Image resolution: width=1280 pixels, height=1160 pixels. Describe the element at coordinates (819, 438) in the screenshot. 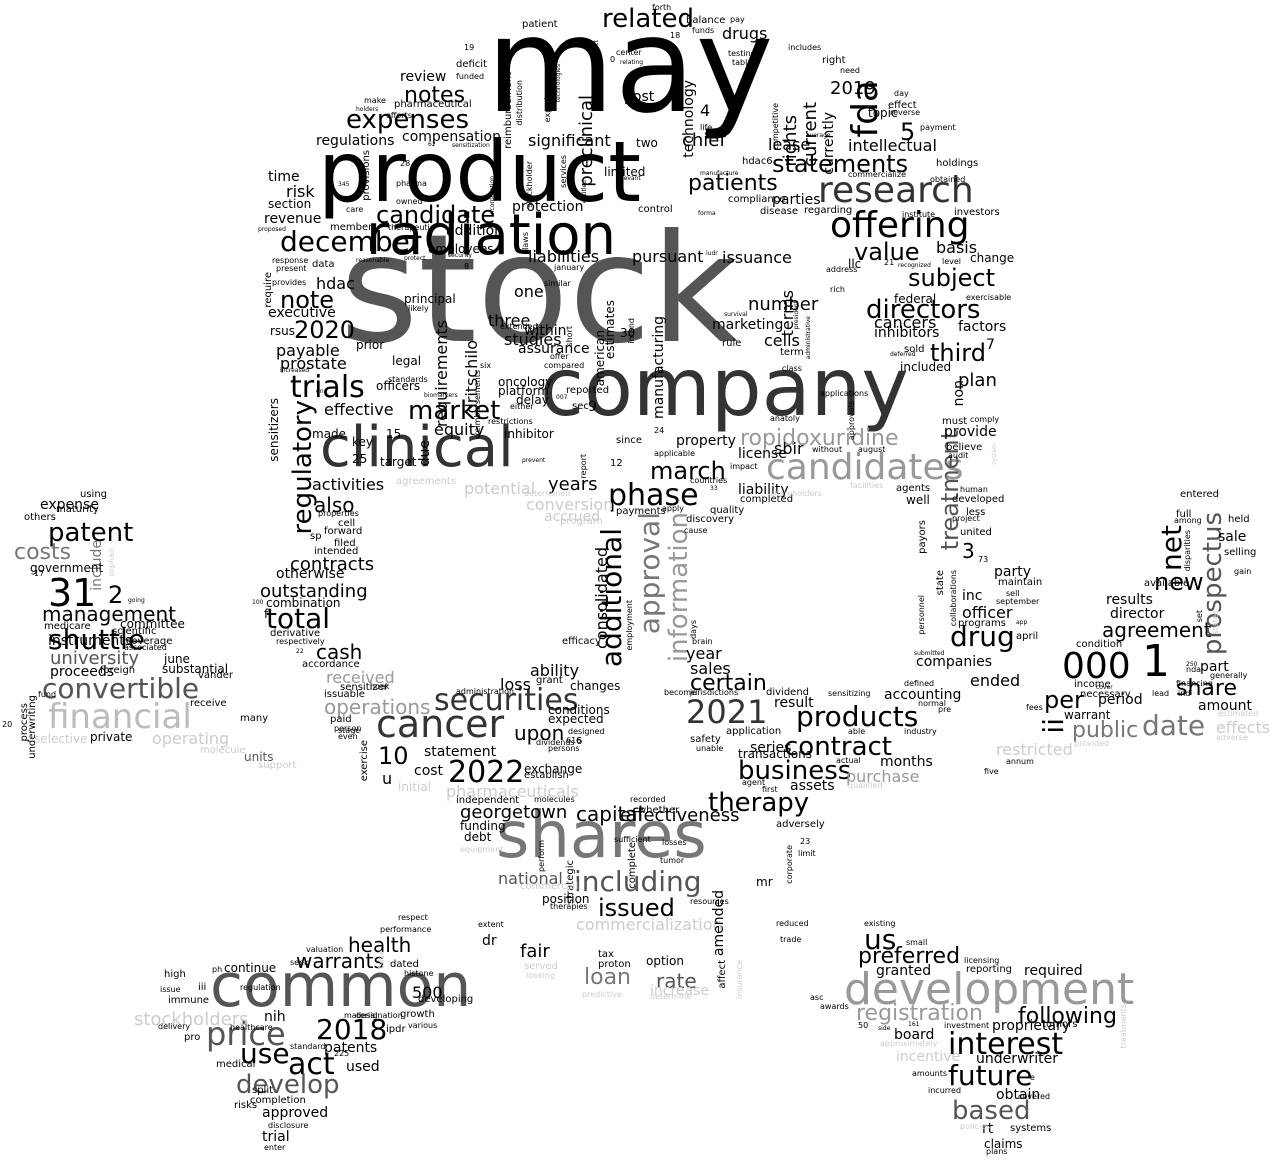

I see `word-ropidoxuridine: ropidoxuridine` at that location.